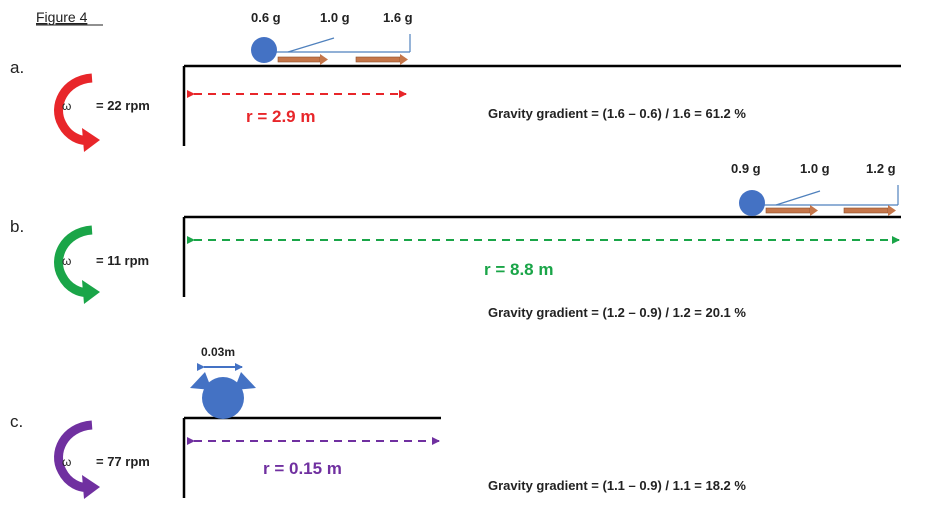 The width and height of the screenshot is (943, 525). I want to click on panel-a-gravity-scale, so click(343, 43).